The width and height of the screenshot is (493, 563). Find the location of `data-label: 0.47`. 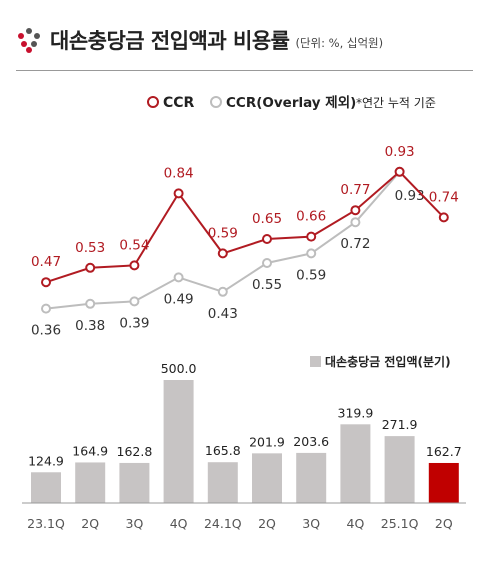

data-label: 0.47 is located at coordinates (46, 262).